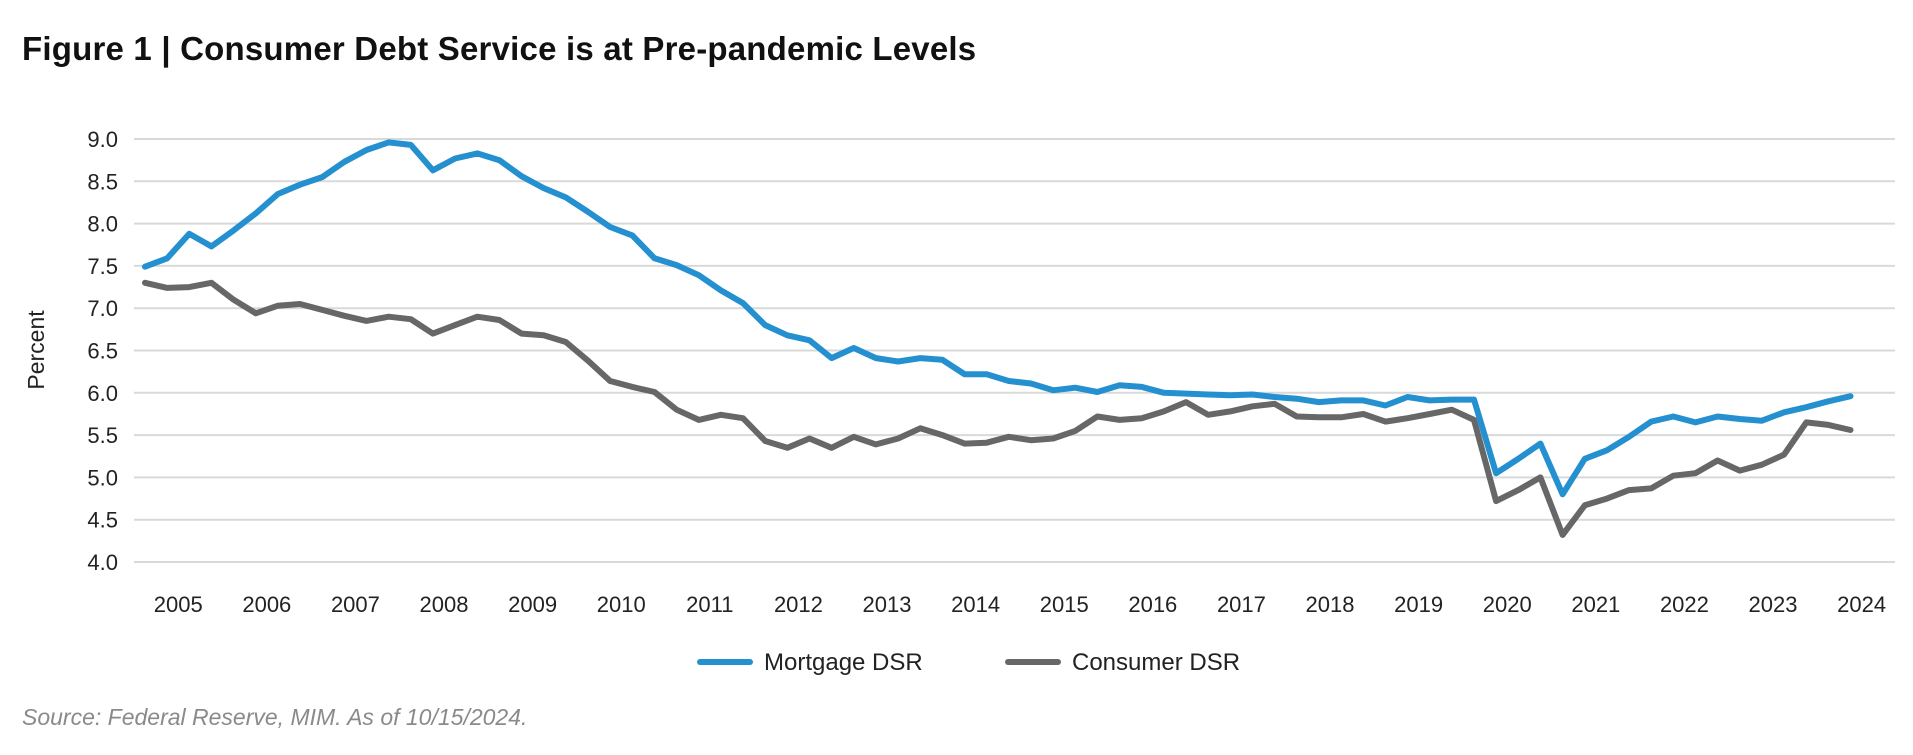  I want to click on y-tick-label: 8.5, so click(102, 181).